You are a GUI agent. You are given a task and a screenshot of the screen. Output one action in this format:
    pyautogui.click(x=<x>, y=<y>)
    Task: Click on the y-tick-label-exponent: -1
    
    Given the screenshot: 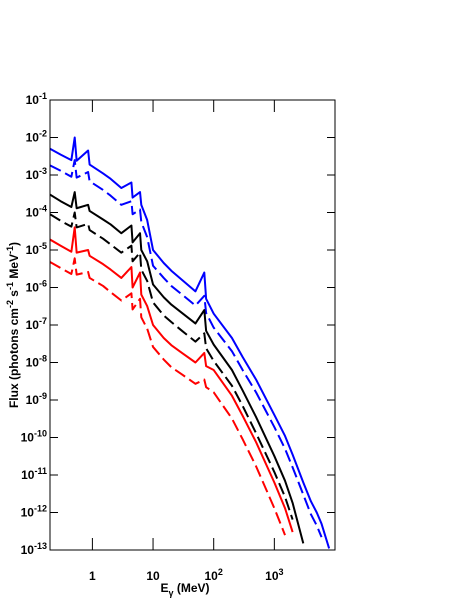 What is the action you would take?
    pyautogui.click(x=43, y=96)
    